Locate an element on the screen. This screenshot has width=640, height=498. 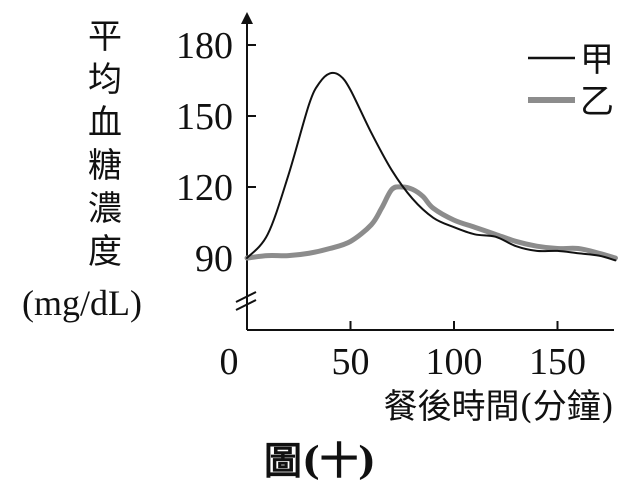
x-tick-label: 50 is located at coordinates (351, 362).